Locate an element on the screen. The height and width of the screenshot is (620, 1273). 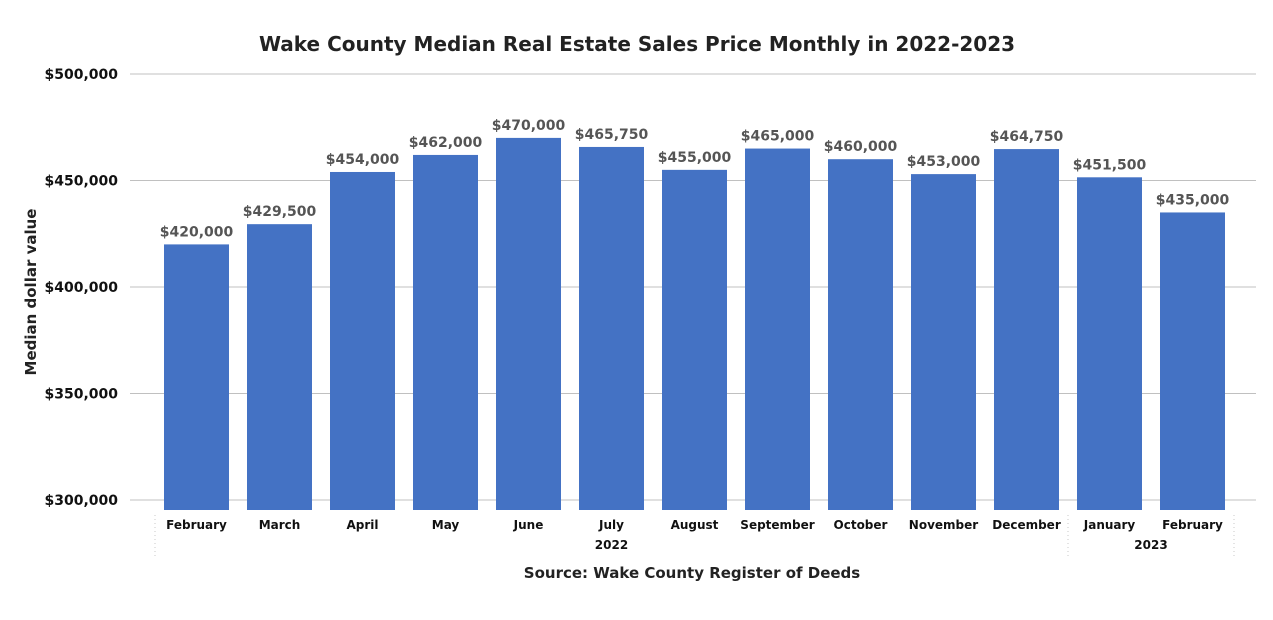
y-tick-label: $350,000 is located at coordinates (81, 395).